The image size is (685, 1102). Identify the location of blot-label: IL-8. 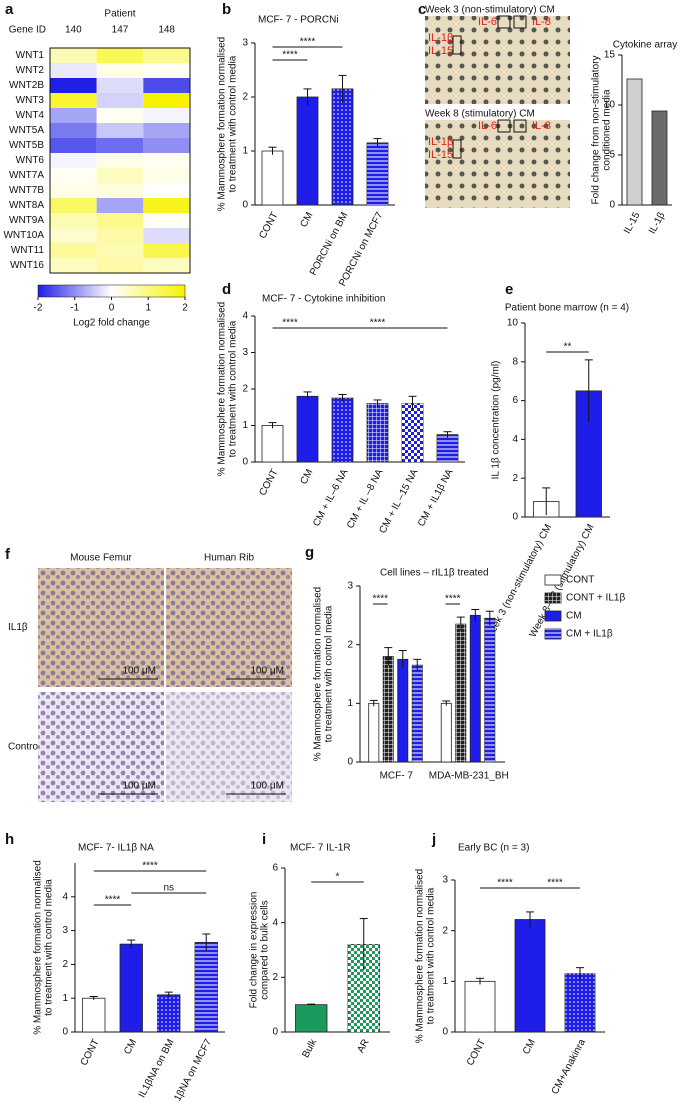
(541, 126).